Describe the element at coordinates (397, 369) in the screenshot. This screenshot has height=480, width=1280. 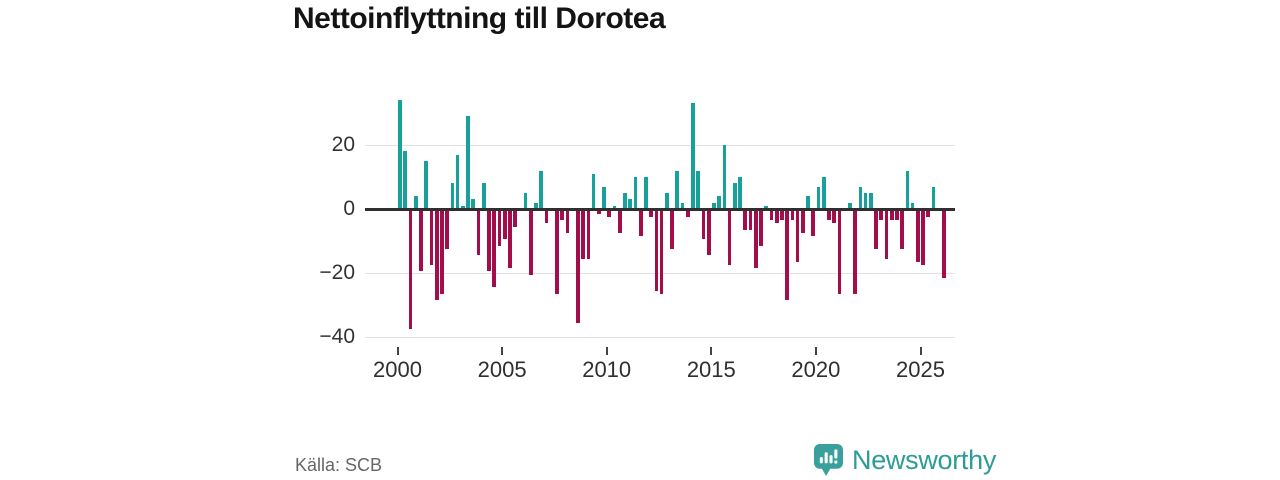
I see `x-axis-label: 2000` at that location.